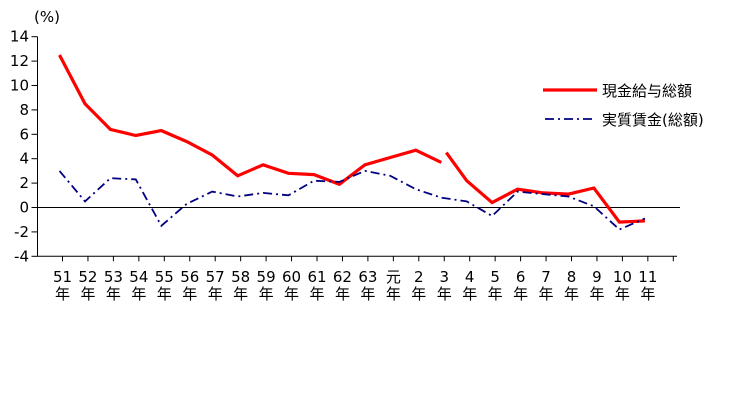 The image size is (747, 406). Describe the element at coordinates (342, 277) in the screenshot. I see `x-axis-tick-label: 62` at that location.